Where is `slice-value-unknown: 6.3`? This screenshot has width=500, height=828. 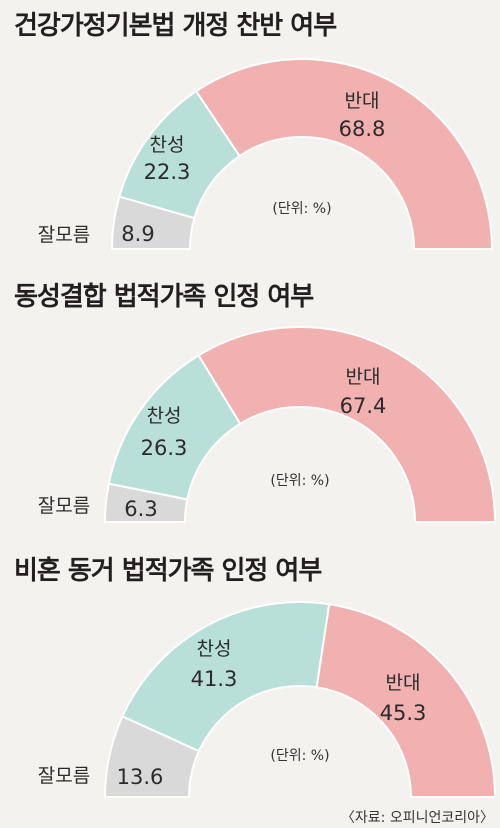 slice-value-unknown: 6.3 is located at coordinates (140, 509).